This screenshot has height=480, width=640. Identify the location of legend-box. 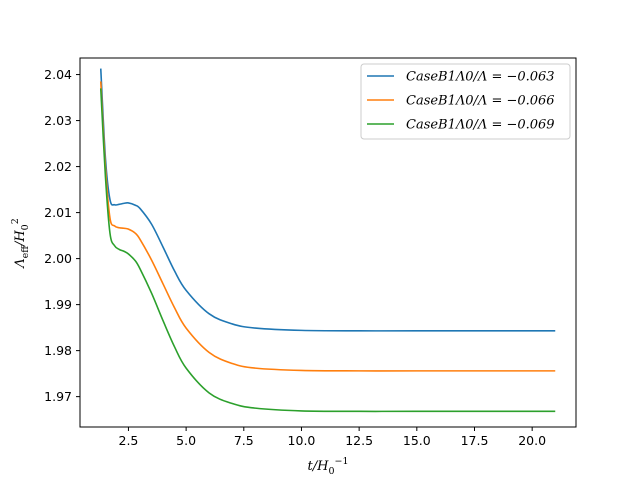
(465, 101).